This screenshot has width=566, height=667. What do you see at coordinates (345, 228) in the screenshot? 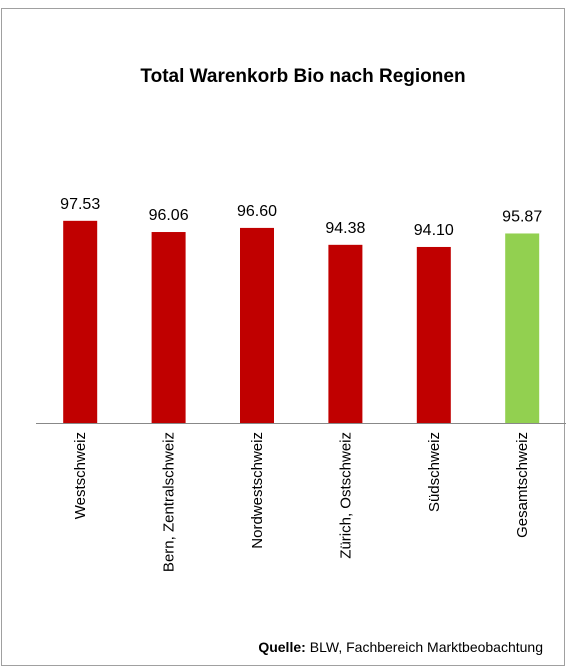
I see `value-label: 94.38` at bounding box center [345, 228].